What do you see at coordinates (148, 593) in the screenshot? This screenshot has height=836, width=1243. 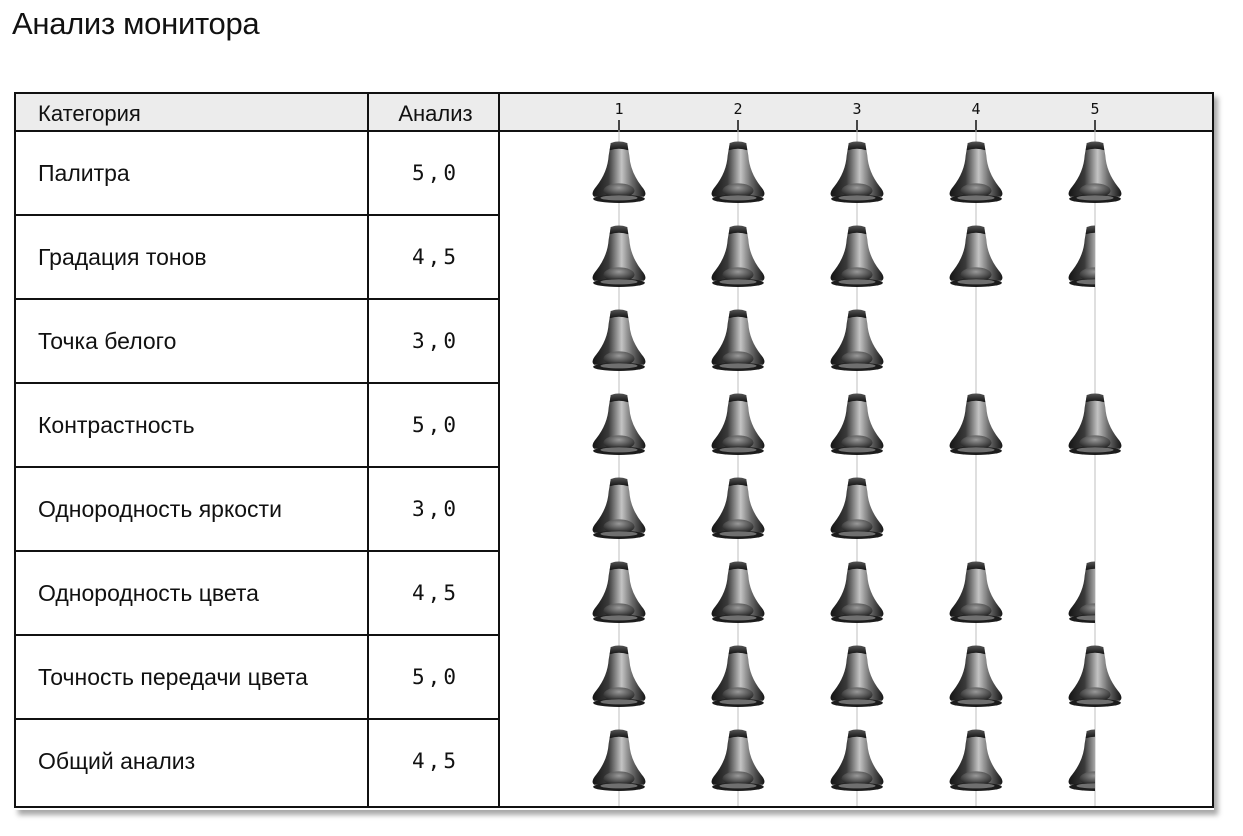 I see `category-label: Однородность цвета` at bounding box center [148, 593].